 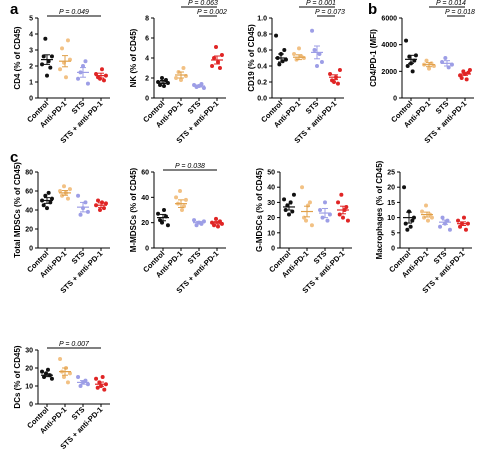 What do you see at coordinates (262, 51) in the screenshot?
I see `y-tick-label: 0.6` at bounding box center [262, 51].